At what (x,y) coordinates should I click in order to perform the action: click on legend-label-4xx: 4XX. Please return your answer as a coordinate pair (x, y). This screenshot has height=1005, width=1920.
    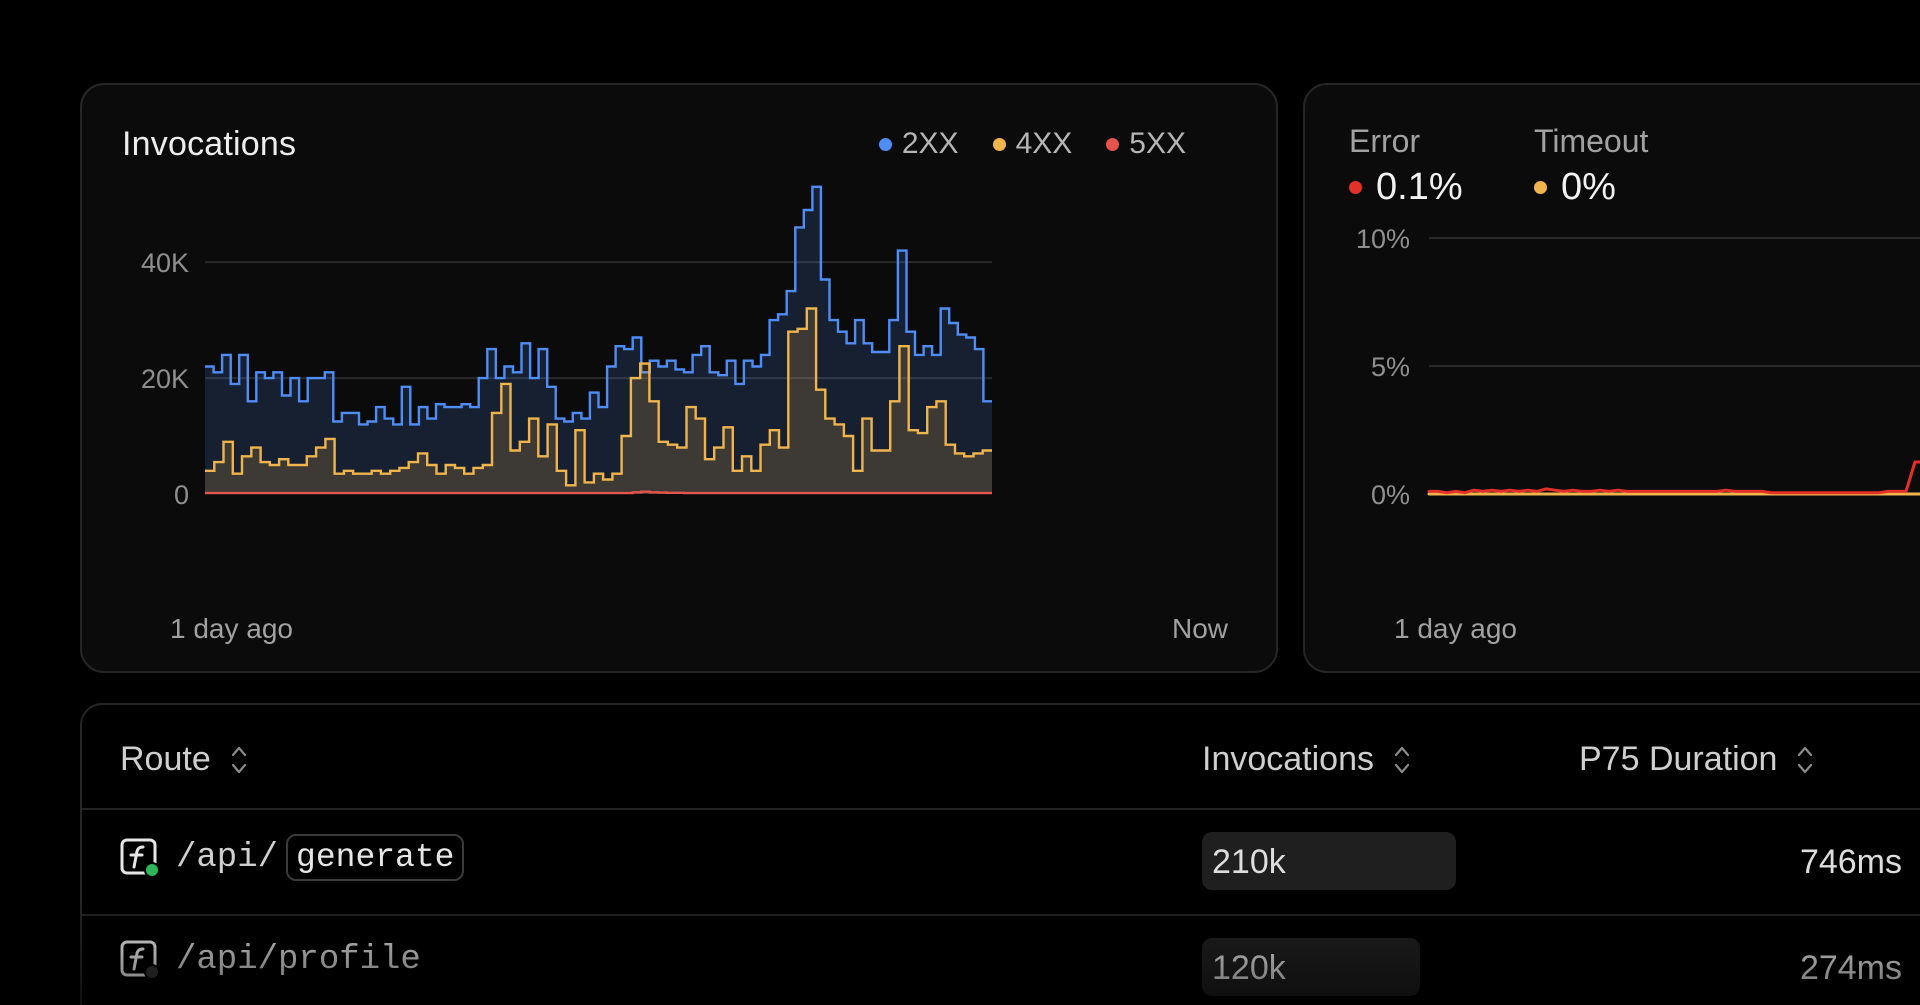
    Looking at the image, I should click on (1044, 143).